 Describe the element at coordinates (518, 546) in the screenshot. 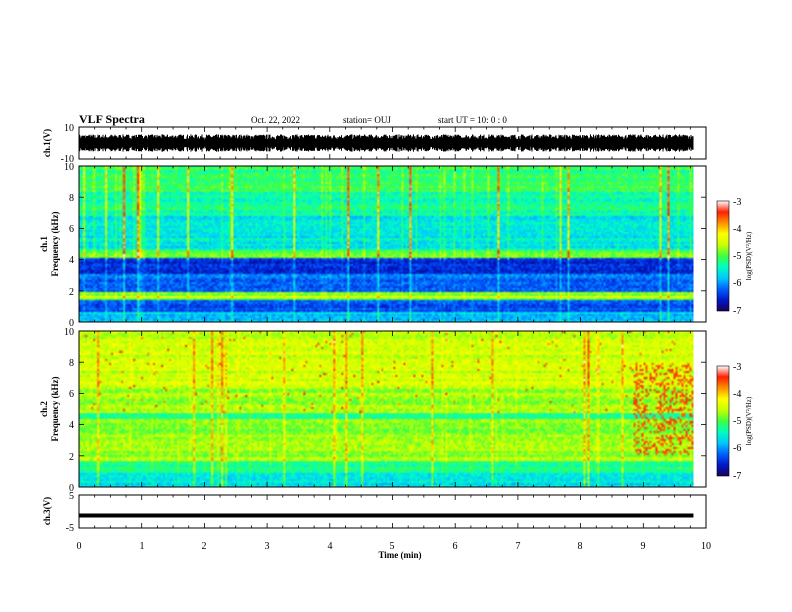

I see `xtick-7: 7` at that location.